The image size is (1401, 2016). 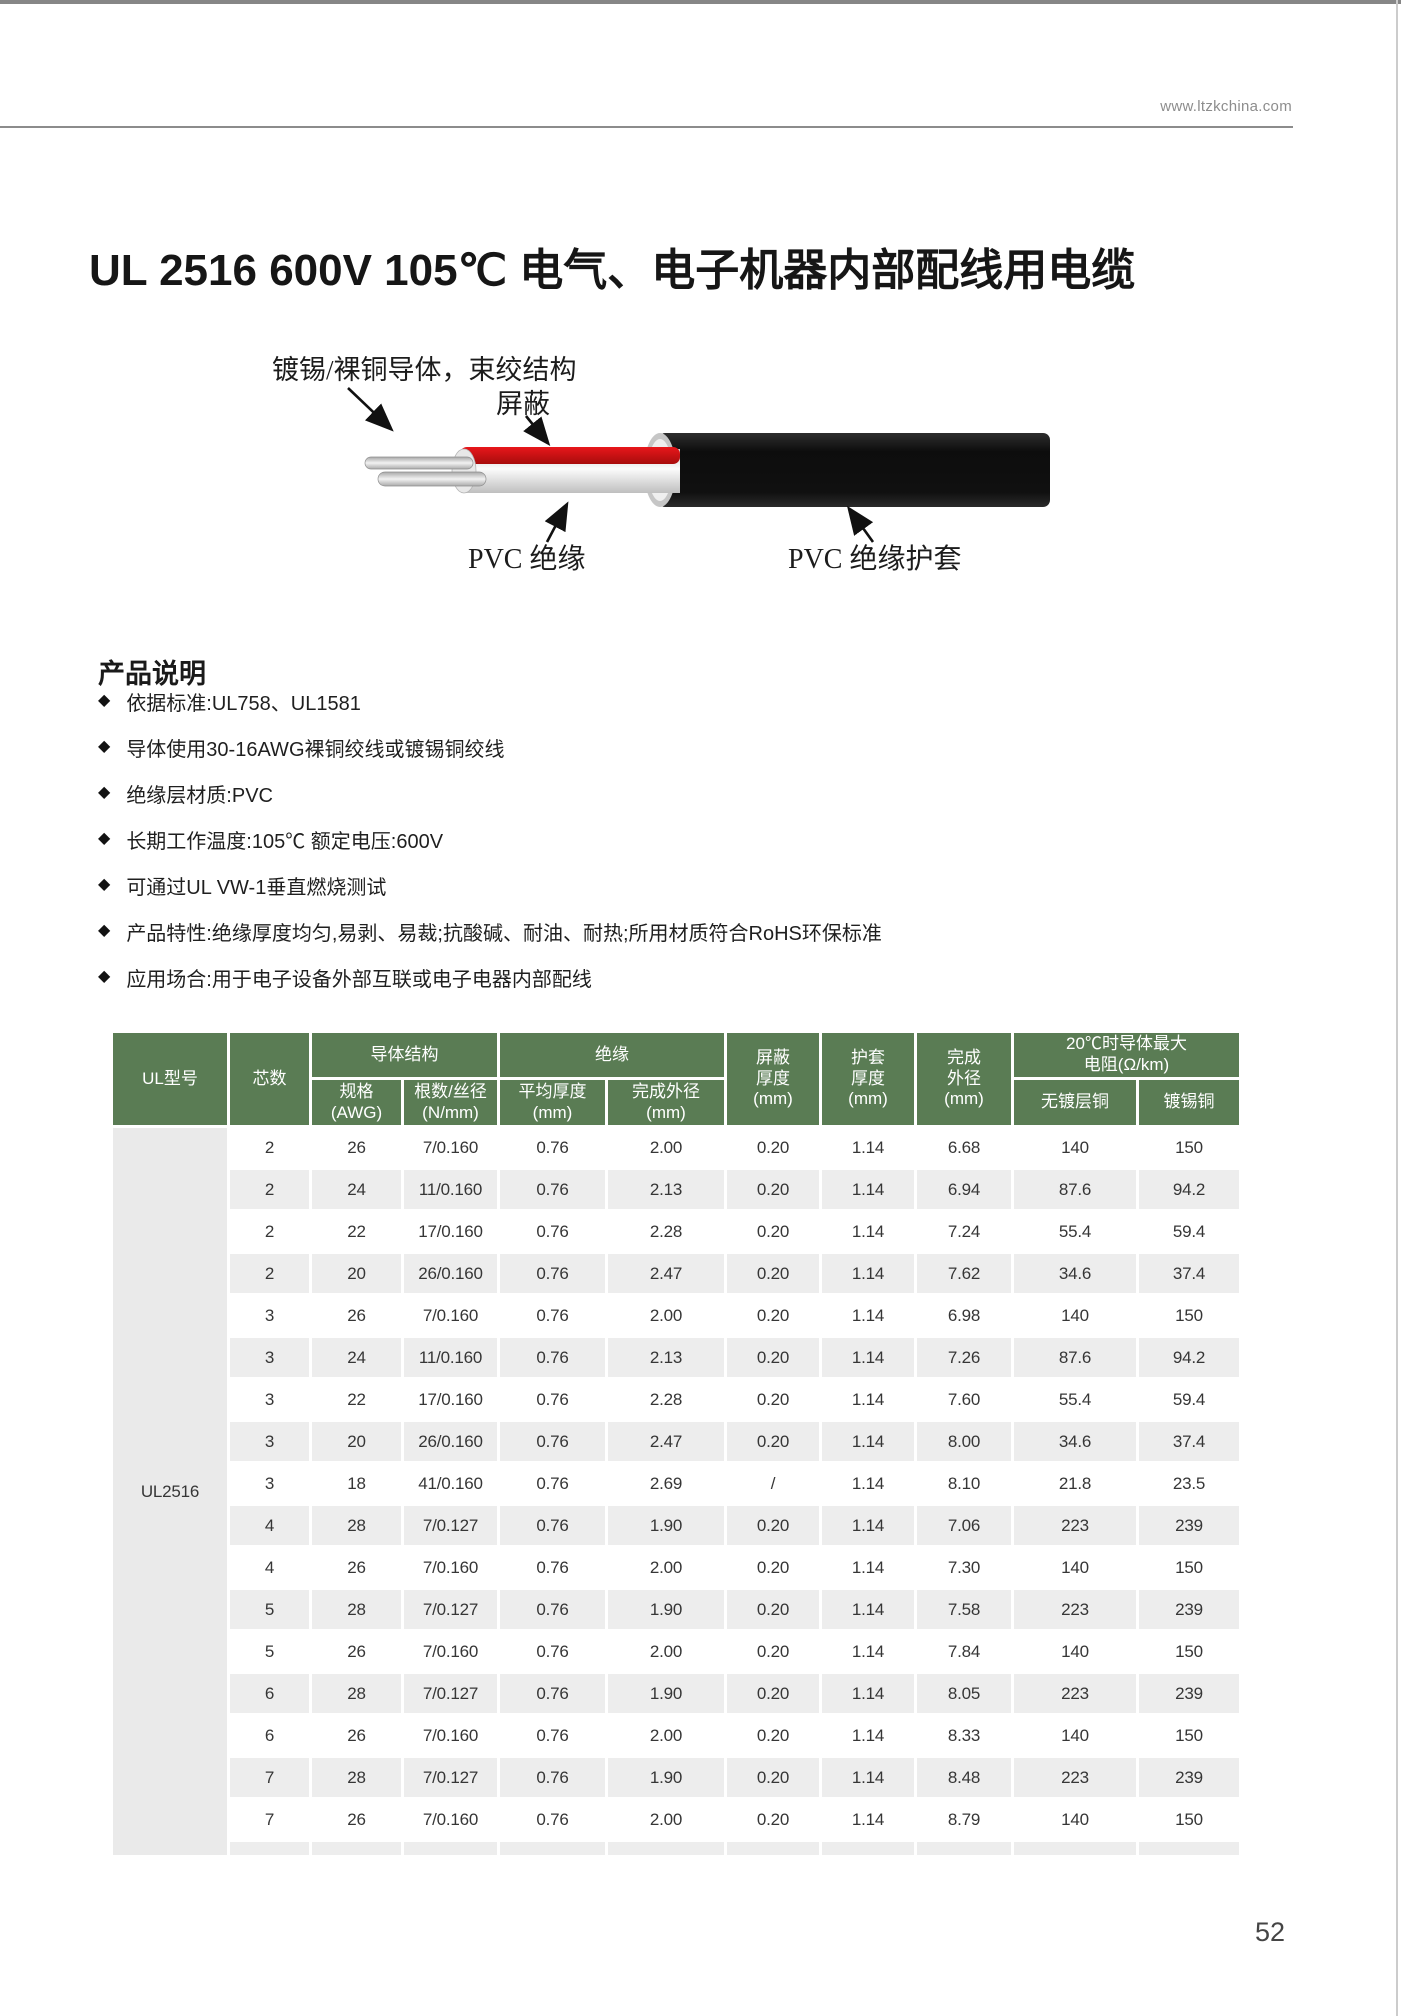 What do you see at coordinates (269, 1079) in the screenshot?
I see `col-header-cores: 芯数` at bounding box center [269, 1079].